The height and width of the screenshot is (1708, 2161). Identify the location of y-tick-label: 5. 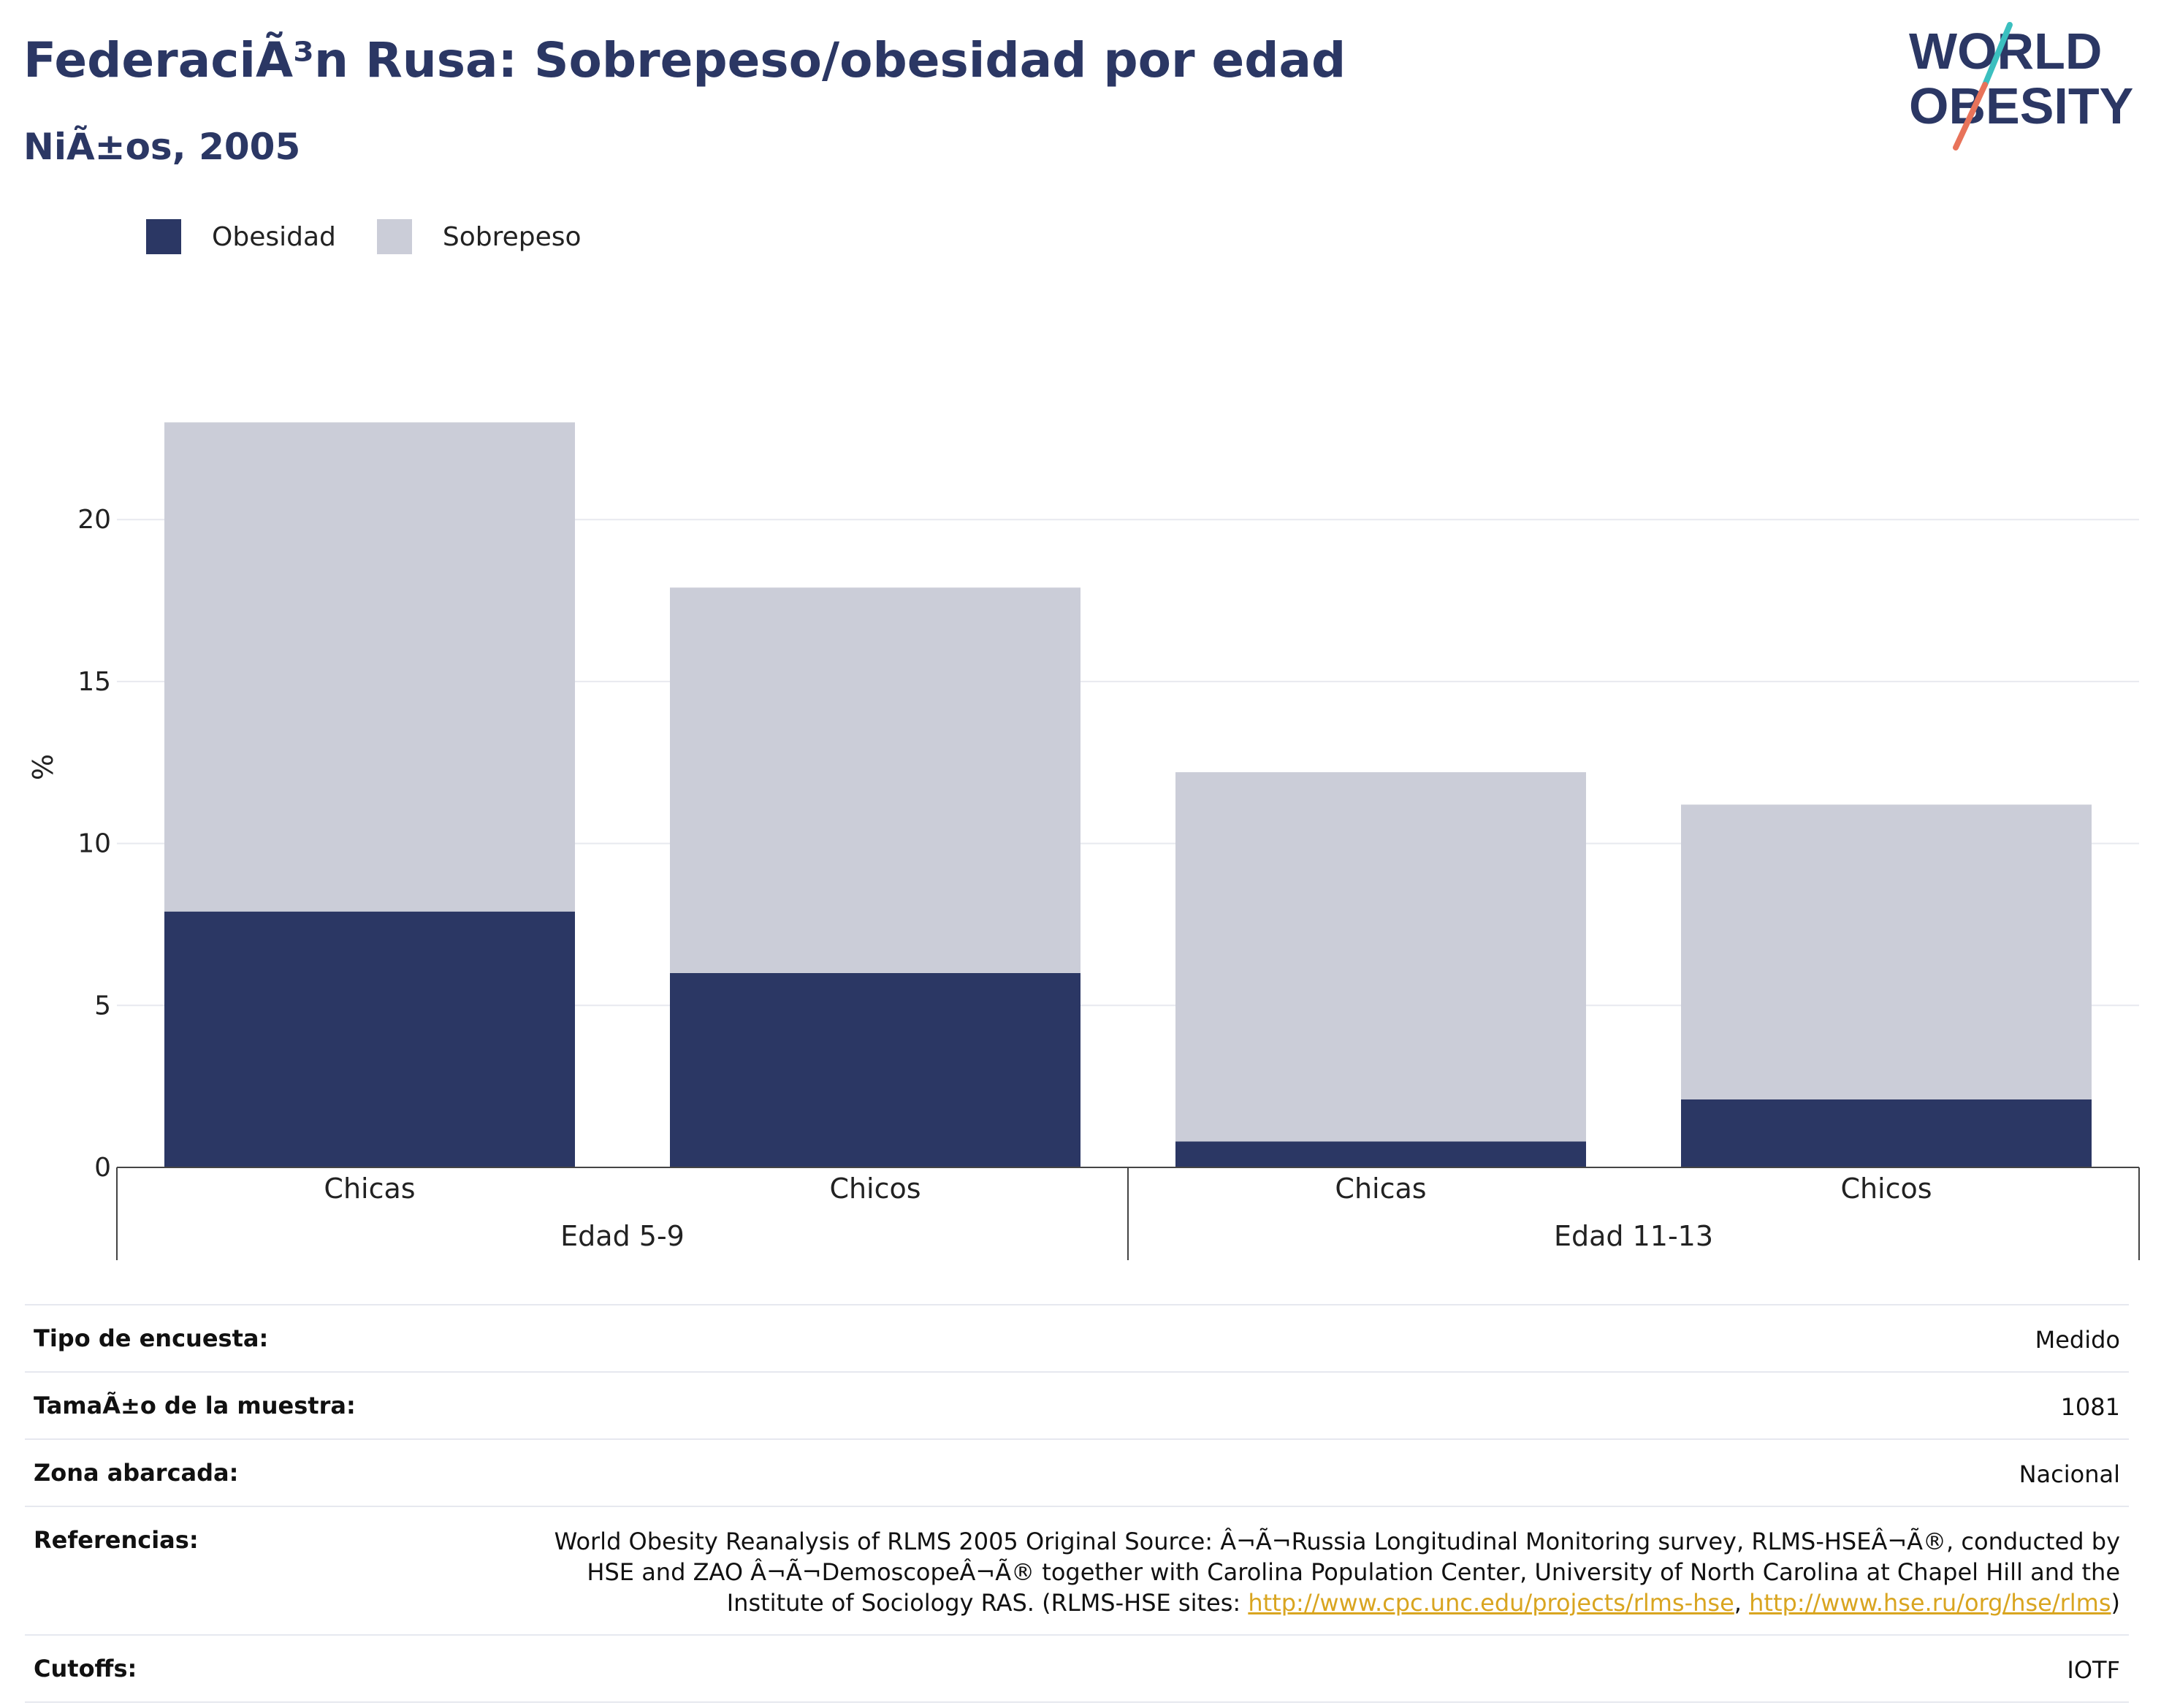
(102, 1006).